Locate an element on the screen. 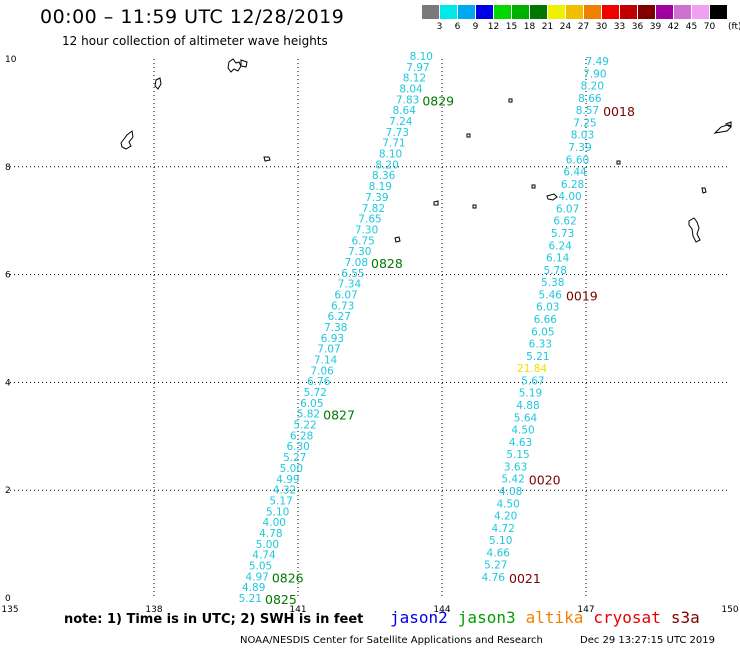 The height and width of the screenshot is (650, 740). pass-time-label: 0021 is located at coordinates (525, 578).